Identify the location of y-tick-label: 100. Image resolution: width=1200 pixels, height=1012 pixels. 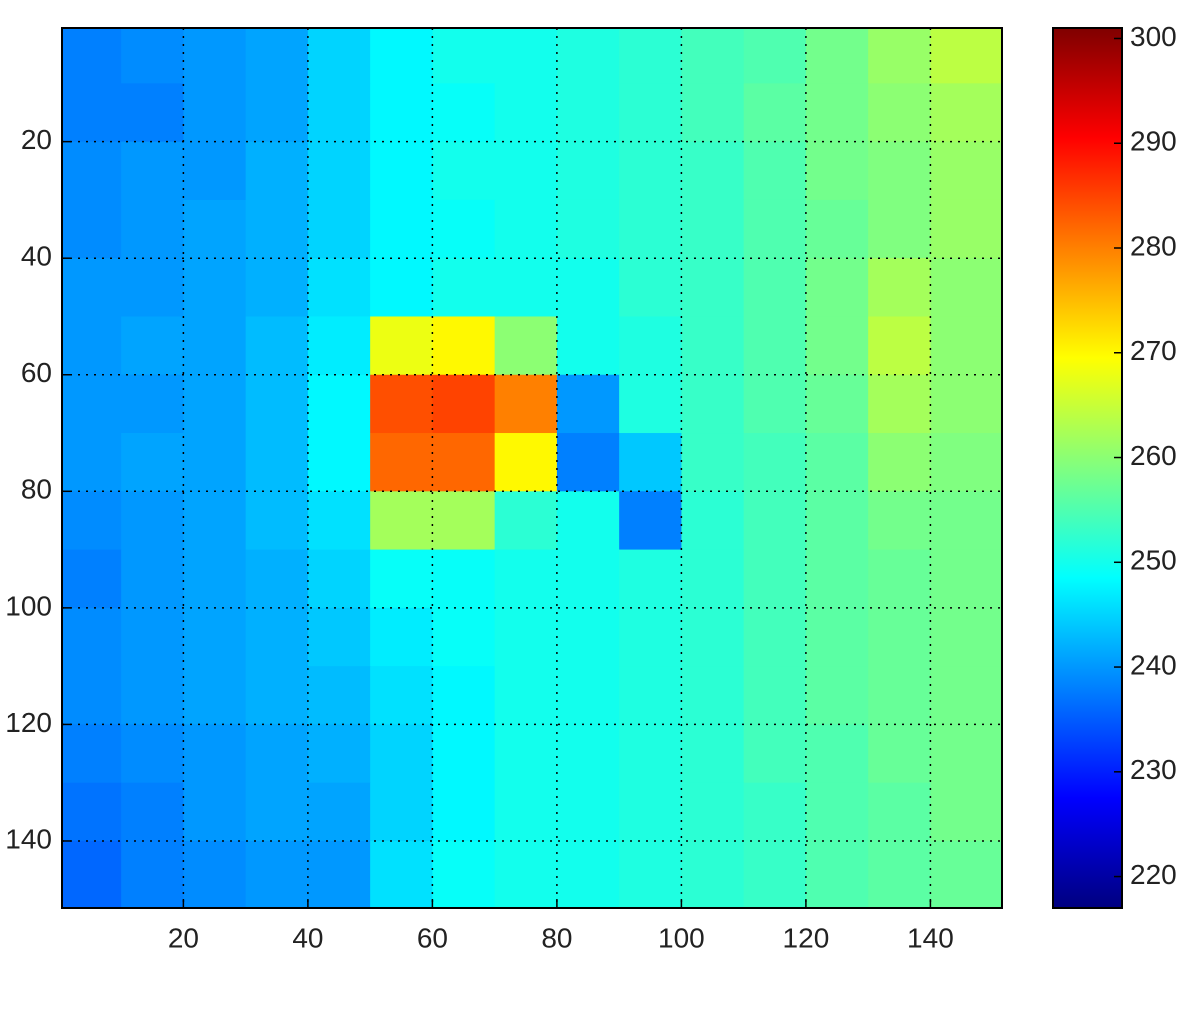
(28, 605).